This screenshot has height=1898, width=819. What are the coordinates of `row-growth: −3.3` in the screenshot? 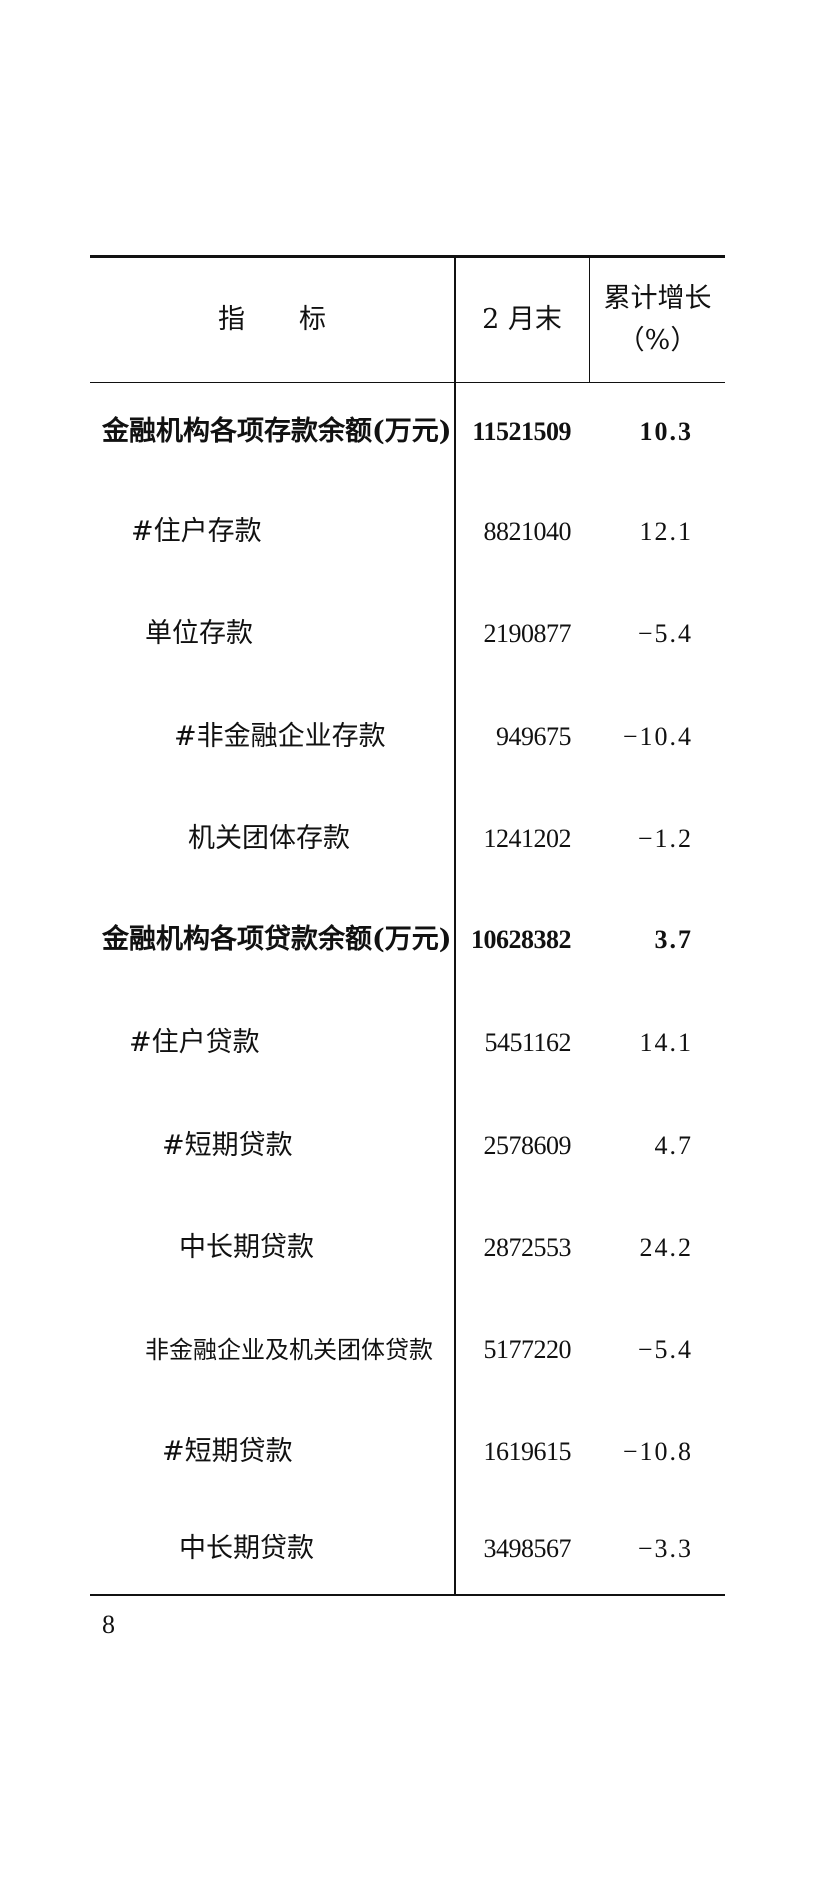 It's located at (665, 1548).